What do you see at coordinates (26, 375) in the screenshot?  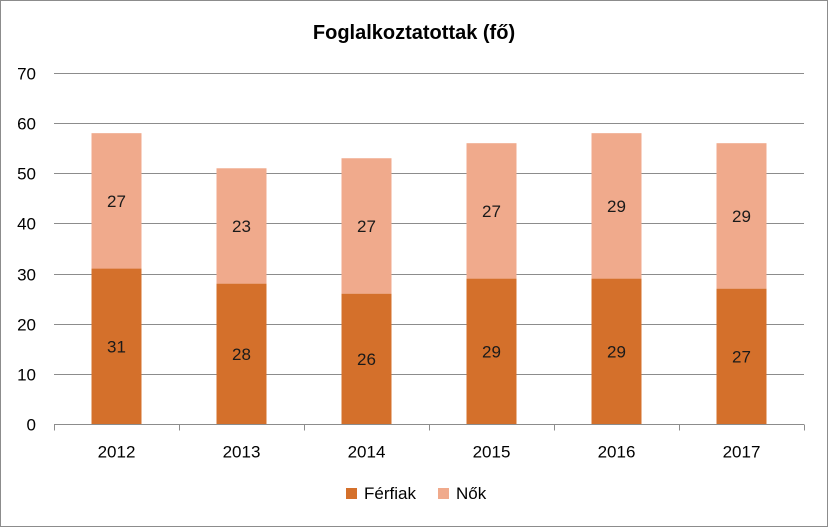 I see `y-tick-label: 10` at bounding box center [26, 375].